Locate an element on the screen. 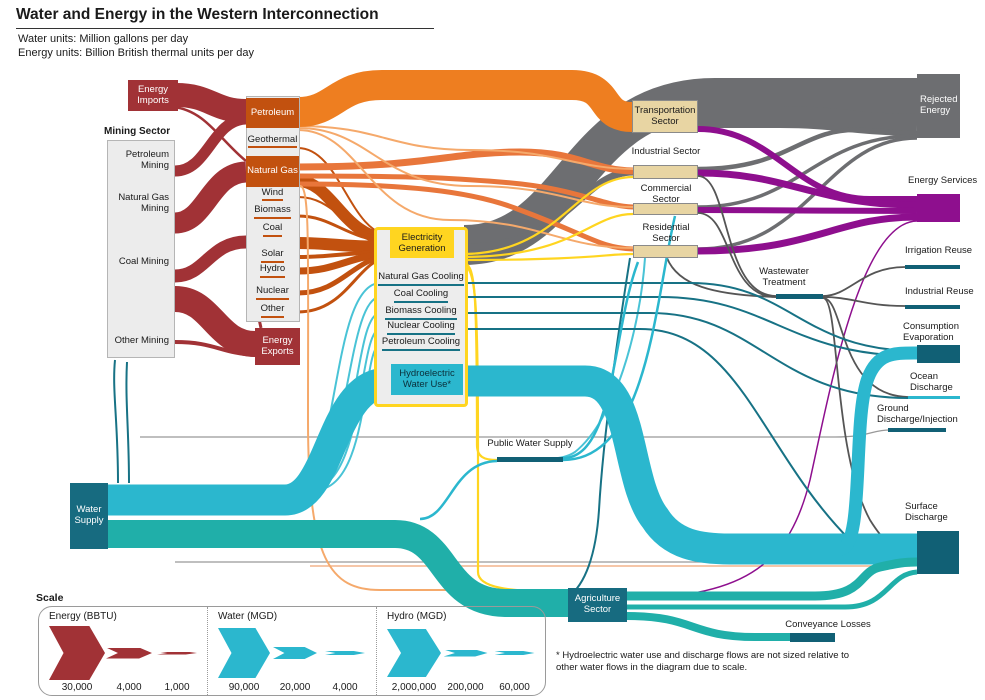 This screenshot has height=700, width=985. node-hydro: Hydro is located at coordinates (272, 270).